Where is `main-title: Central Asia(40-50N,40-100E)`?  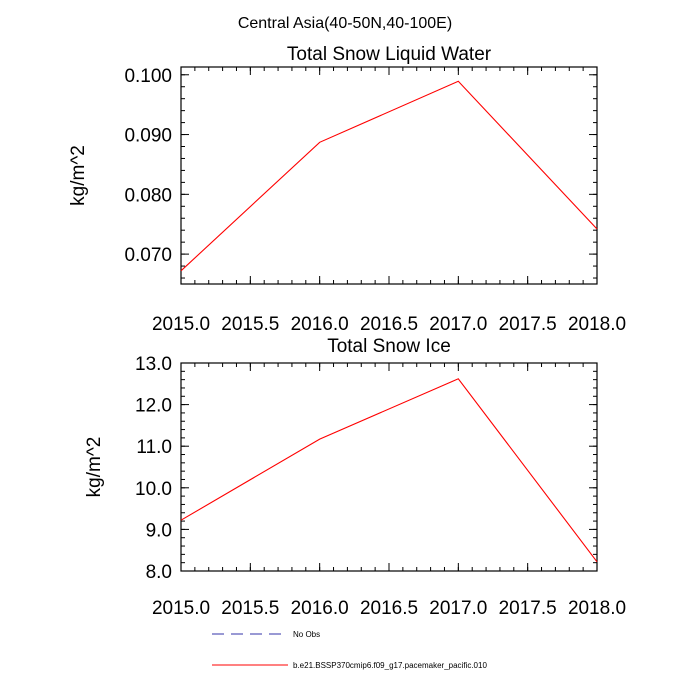 main-title: Central Asia(40-50N,40-100E) is located at coordinates (345, 23).